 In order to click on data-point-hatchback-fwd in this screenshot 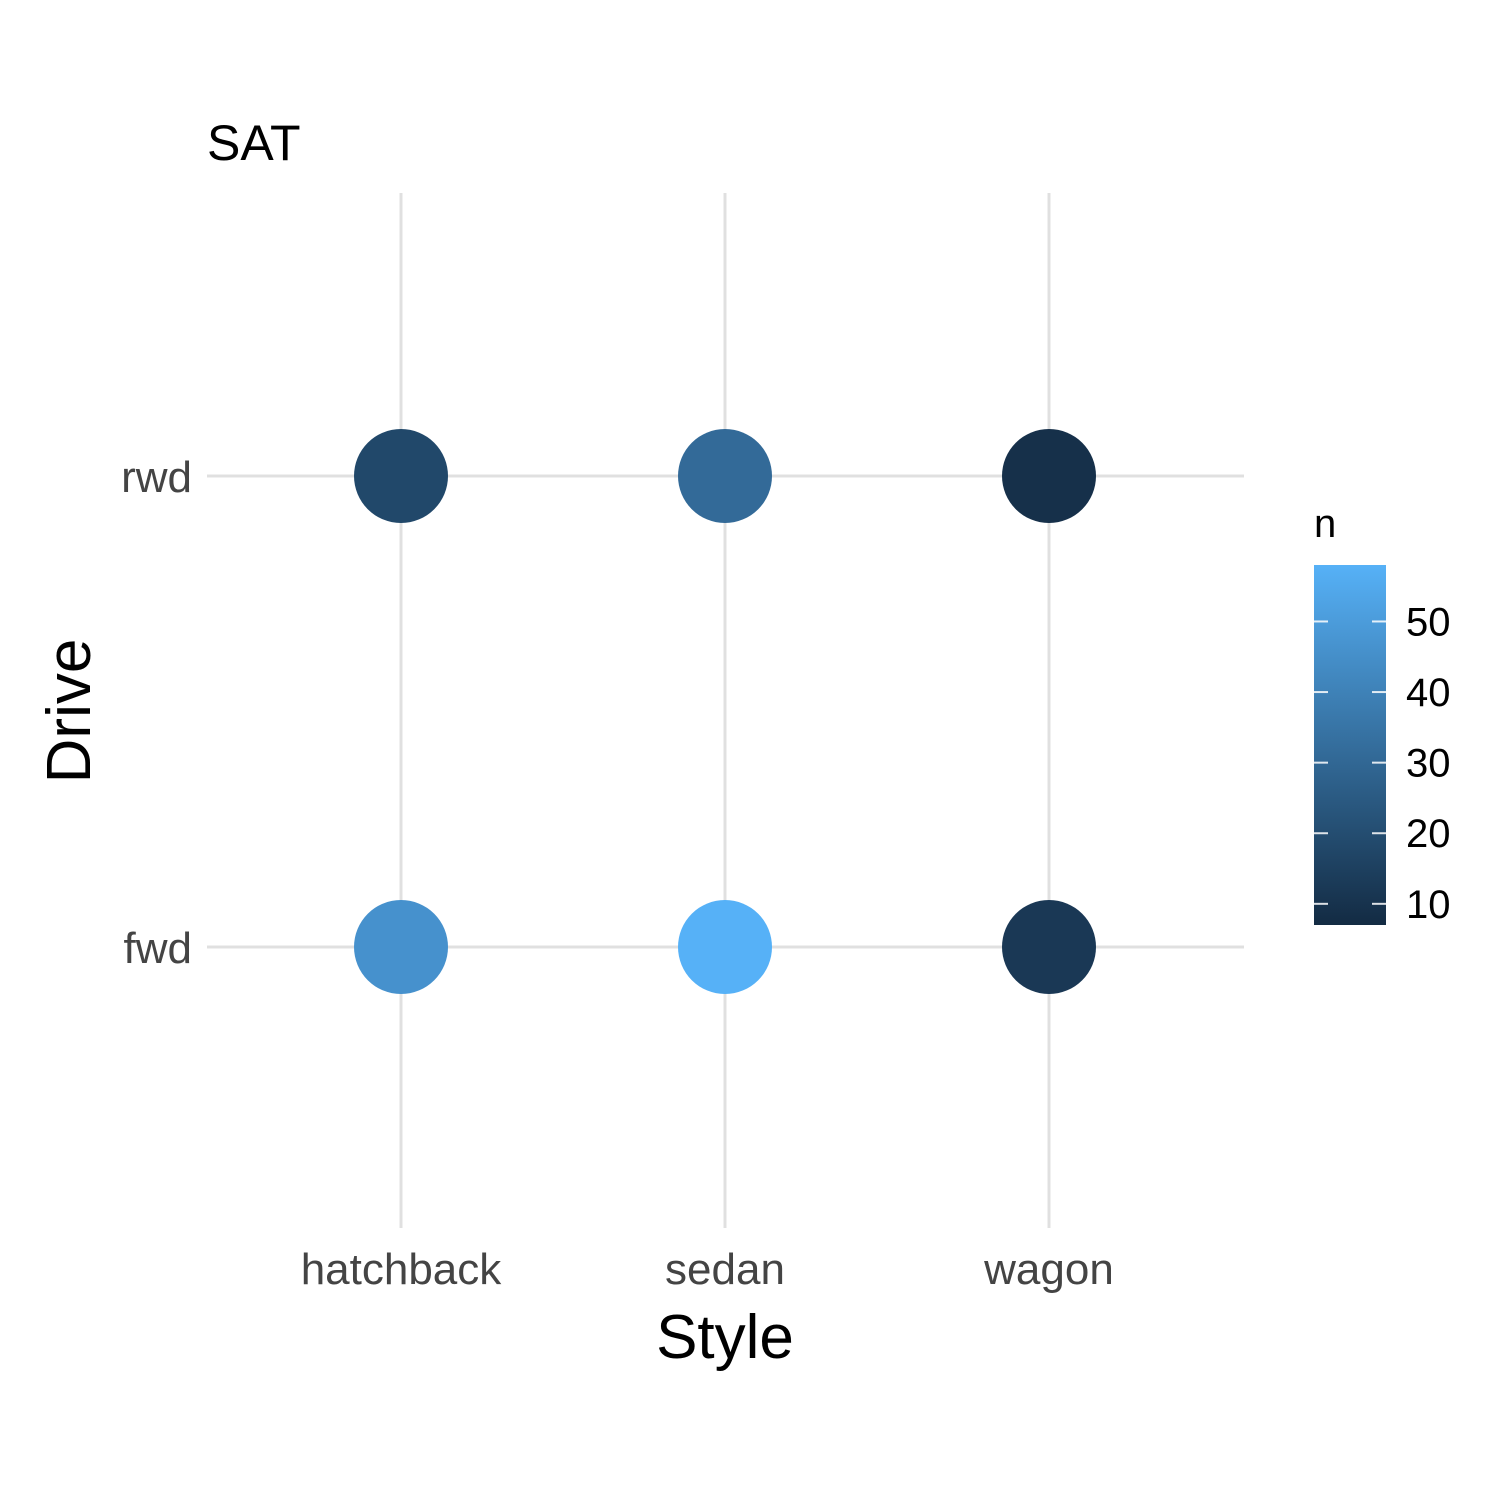, I will do `click(401, 947)`.